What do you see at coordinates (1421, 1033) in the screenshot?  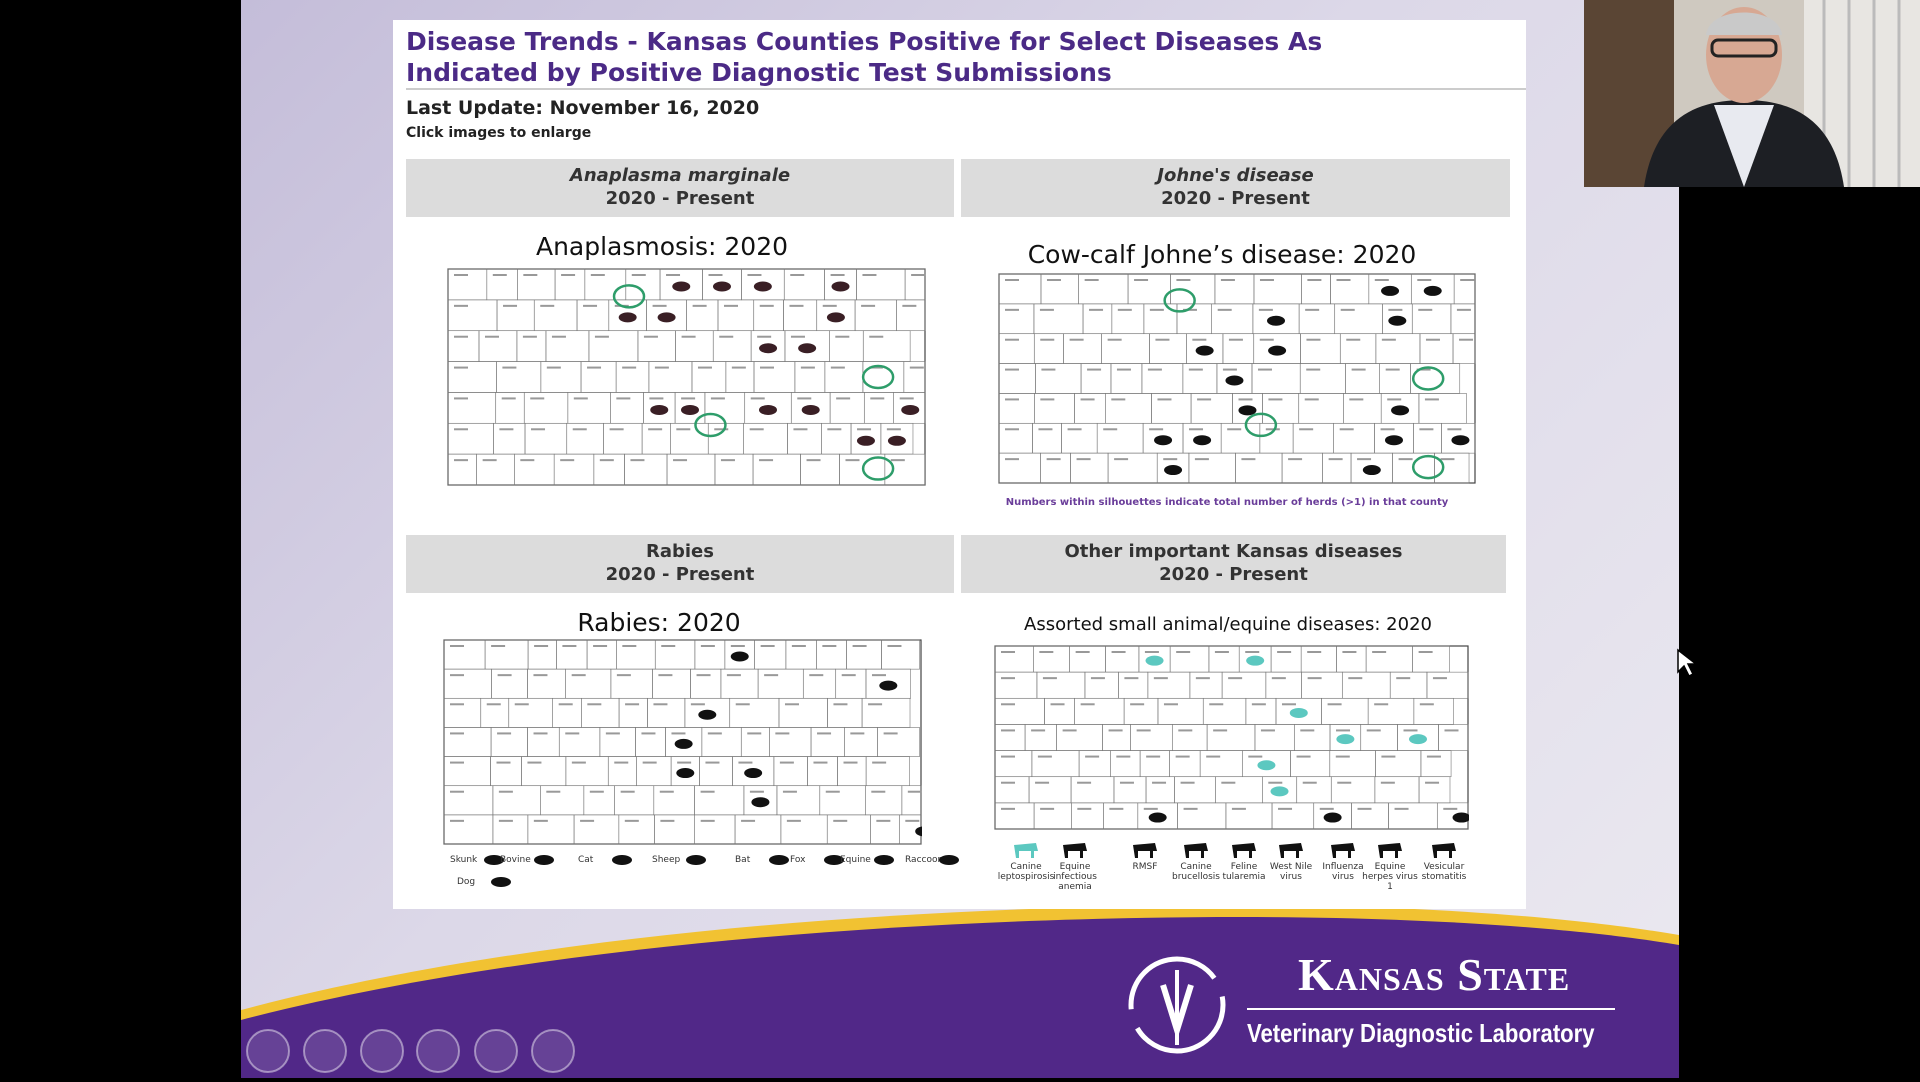 I see `logo-subtitle: Veterinary Diagnostic Laboratory` at bounding box center [1421, 1033].